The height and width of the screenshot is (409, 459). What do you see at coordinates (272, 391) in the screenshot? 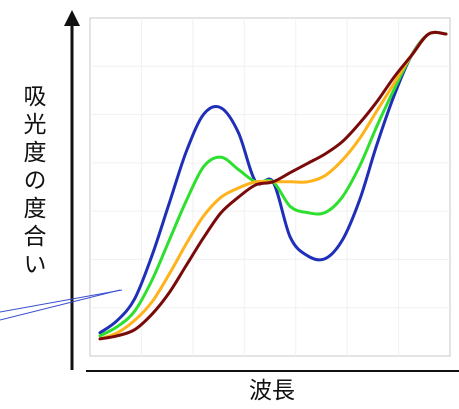
I see `x-axis-label: 波長` at bounding box center [272, 391].